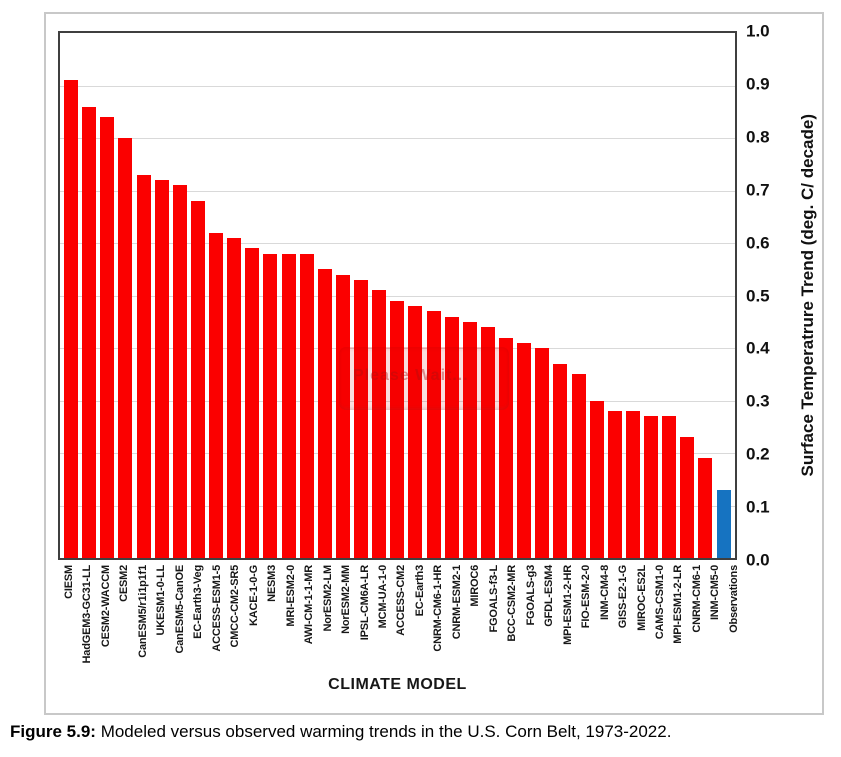  I want to click on x-label-IPSL-CM6A-LR: IPSL-CM6A-LR, so click(364, 603).